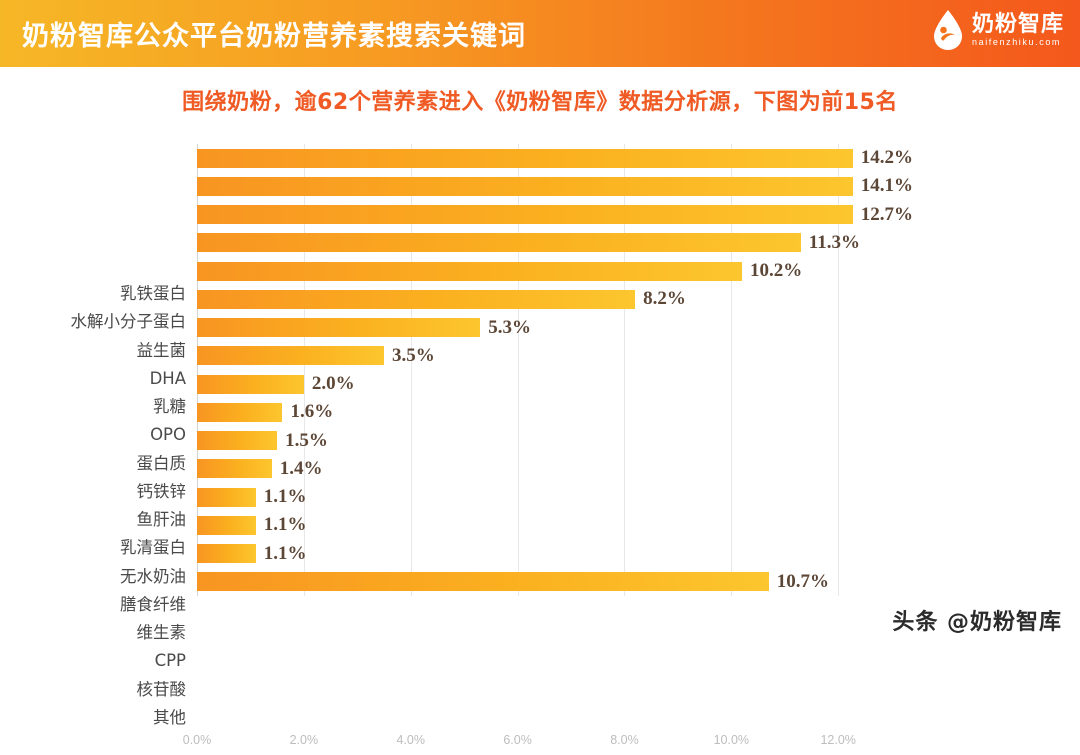 The height and width of the screenshot is (755, 1080). Describe the element at coordinates (548, 744) in the screenshot. I see `x-axis-tick-labels: 0.0% 2.0% 4.0% 6.0% 8.0% 10.0% 12.0%` at that location.